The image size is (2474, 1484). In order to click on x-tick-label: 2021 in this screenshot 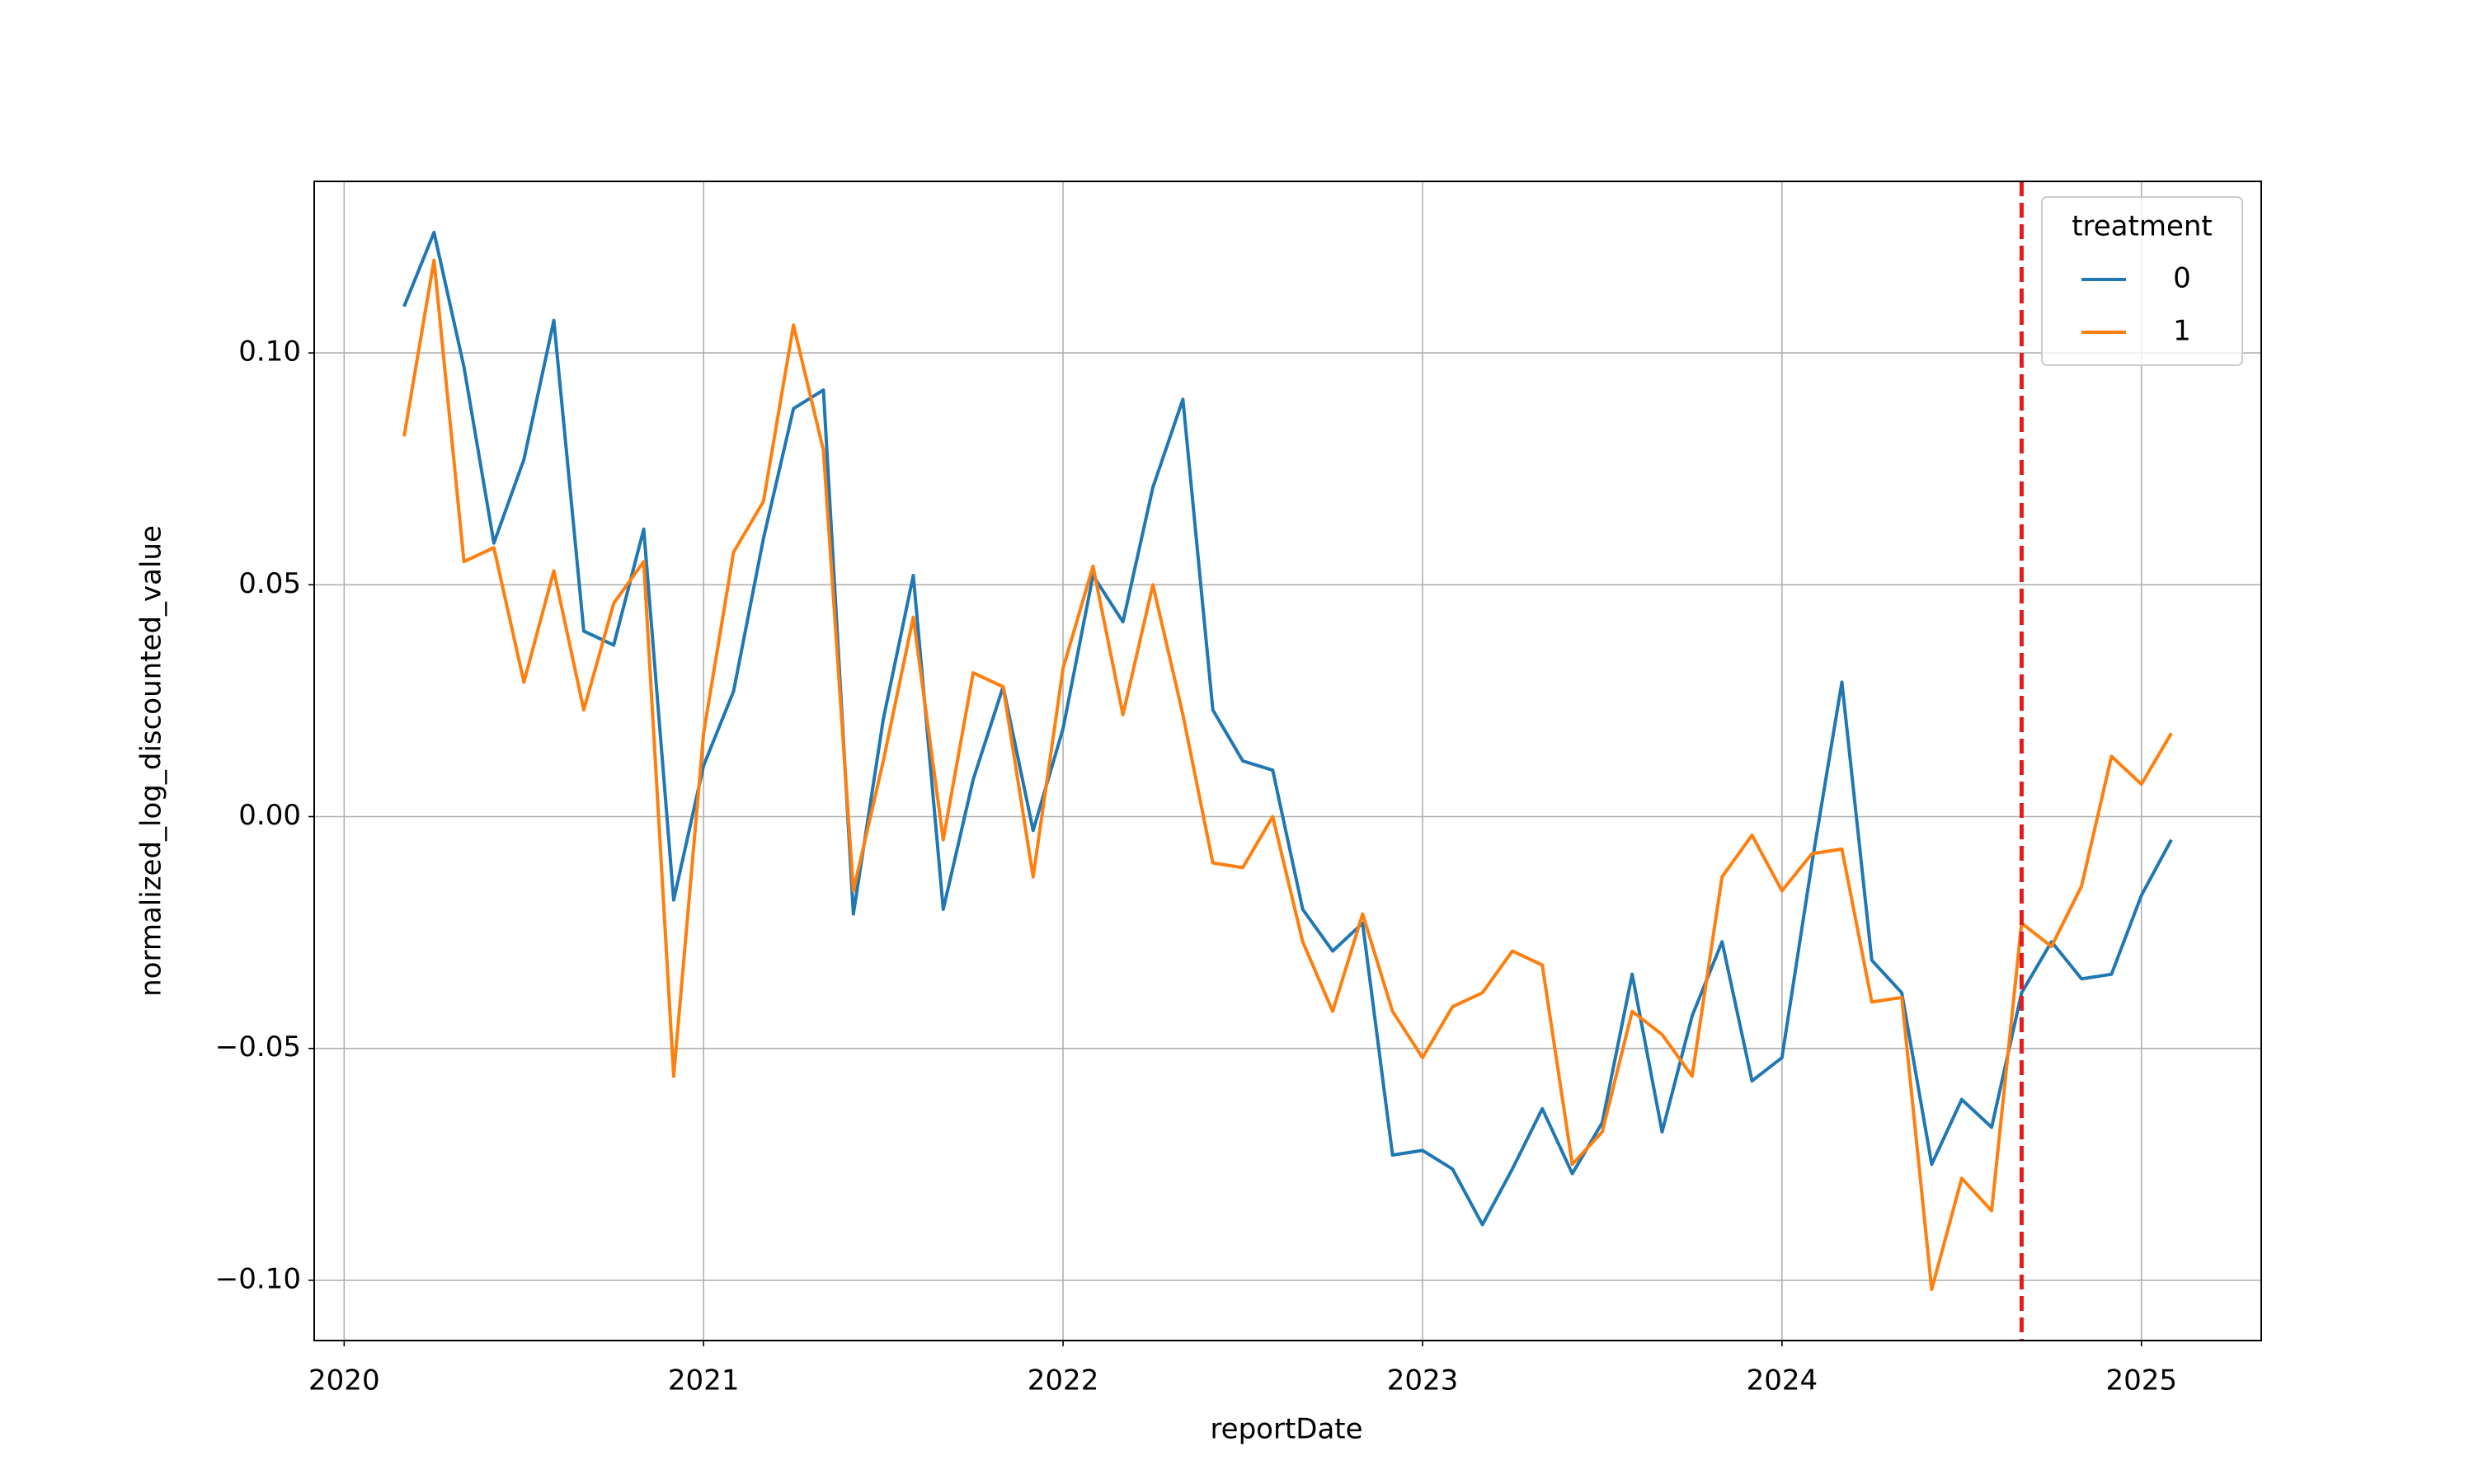, I will do `click(704, 1380)`.